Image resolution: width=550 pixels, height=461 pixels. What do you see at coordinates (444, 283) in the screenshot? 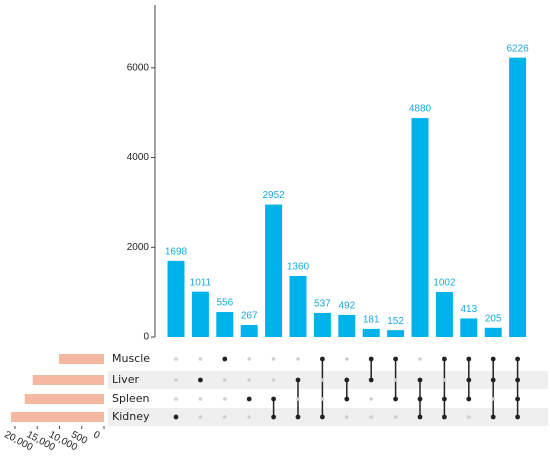
I see `value-label: 1002` at bounding box center [444, 283].